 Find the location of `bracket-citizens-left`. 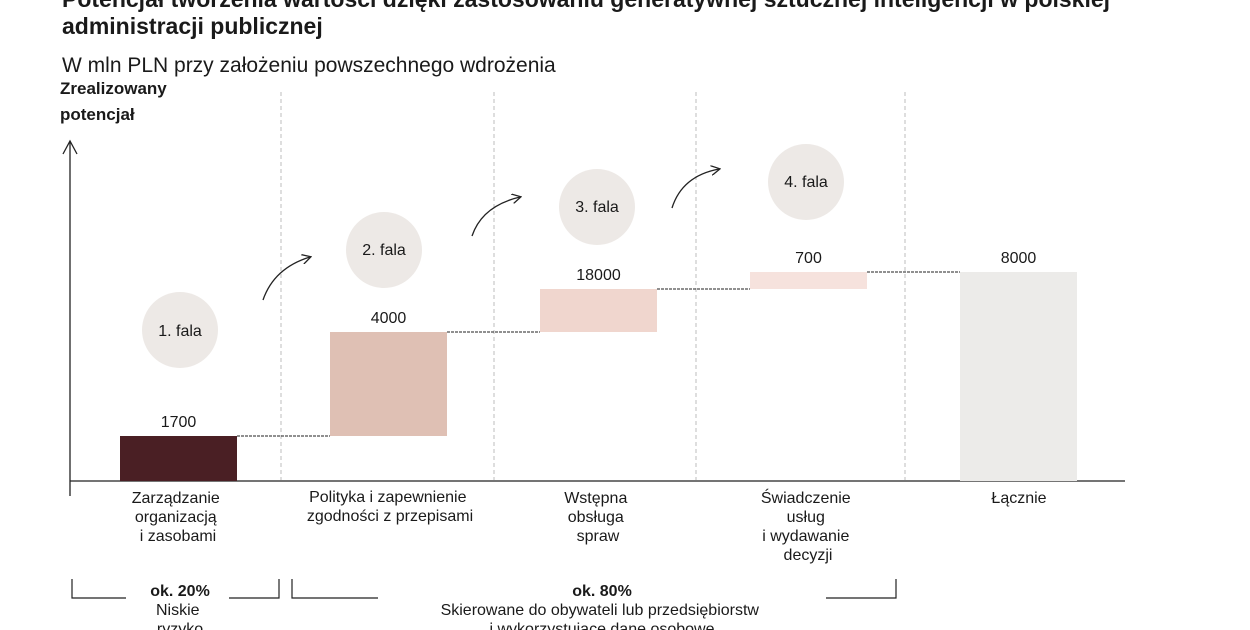

bracket-citizens-left is located at coordinates (334, 589).